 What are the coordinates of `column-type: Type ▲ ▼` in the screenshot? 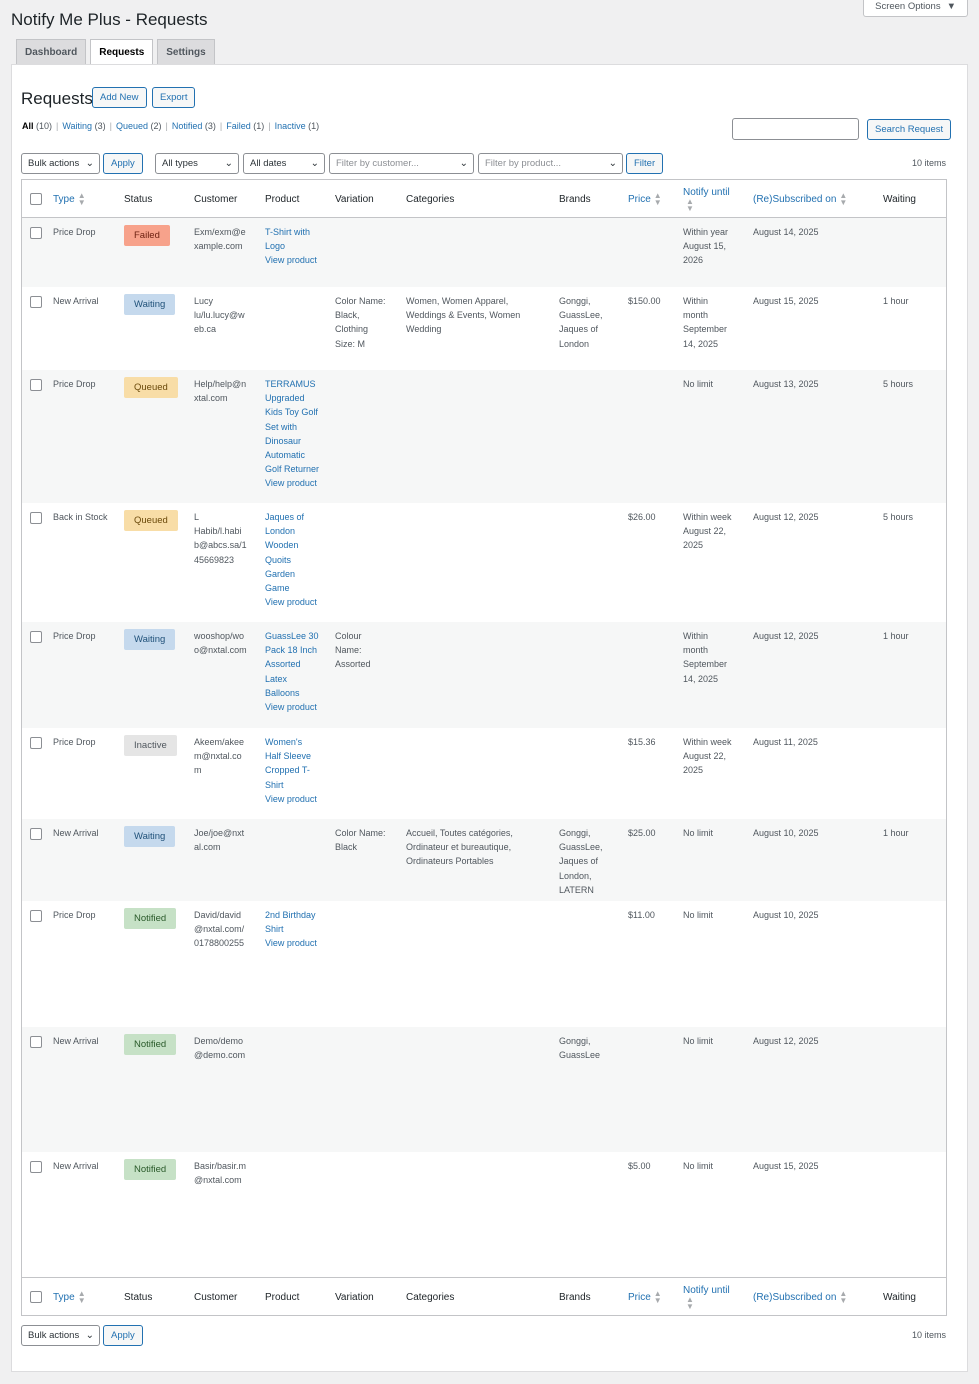 It's located at (69, 199).